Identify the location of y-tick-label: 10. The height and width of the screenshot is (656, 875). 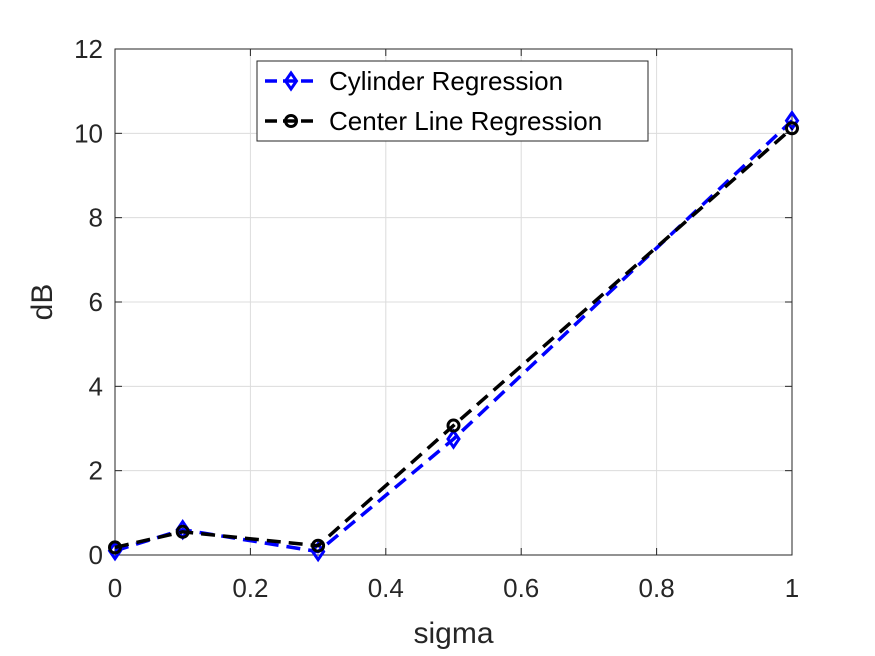
(88, 133).